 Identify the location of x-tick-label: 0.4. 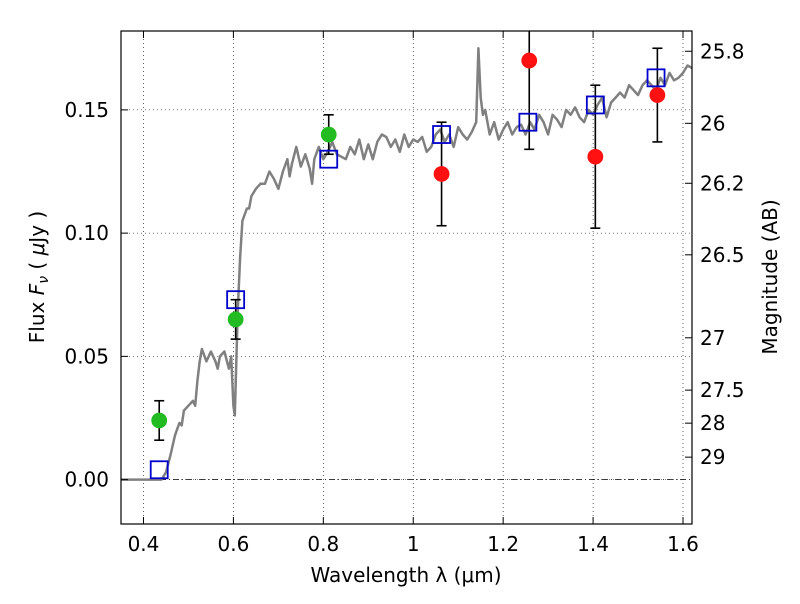
(144, 544).